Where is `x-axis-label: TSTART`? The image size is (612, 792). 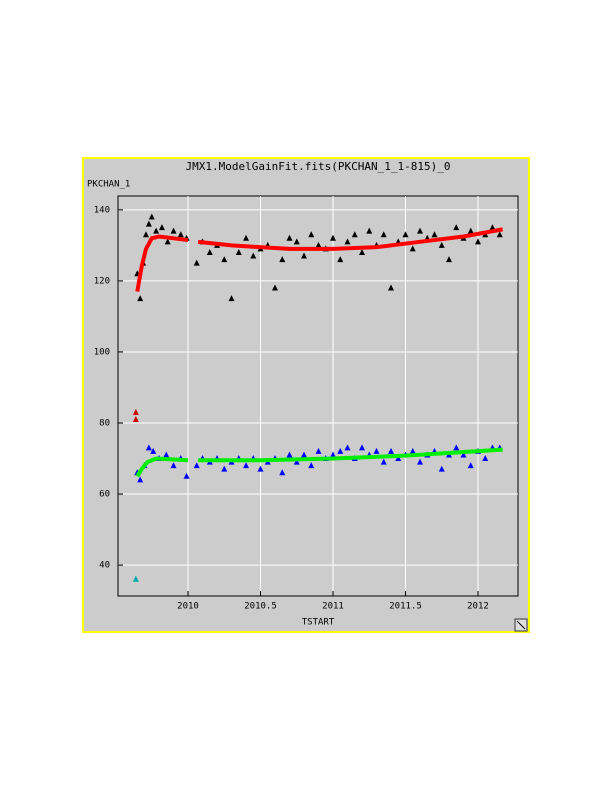 x-axis-label: TSTART is located at coordinates (318, 623).